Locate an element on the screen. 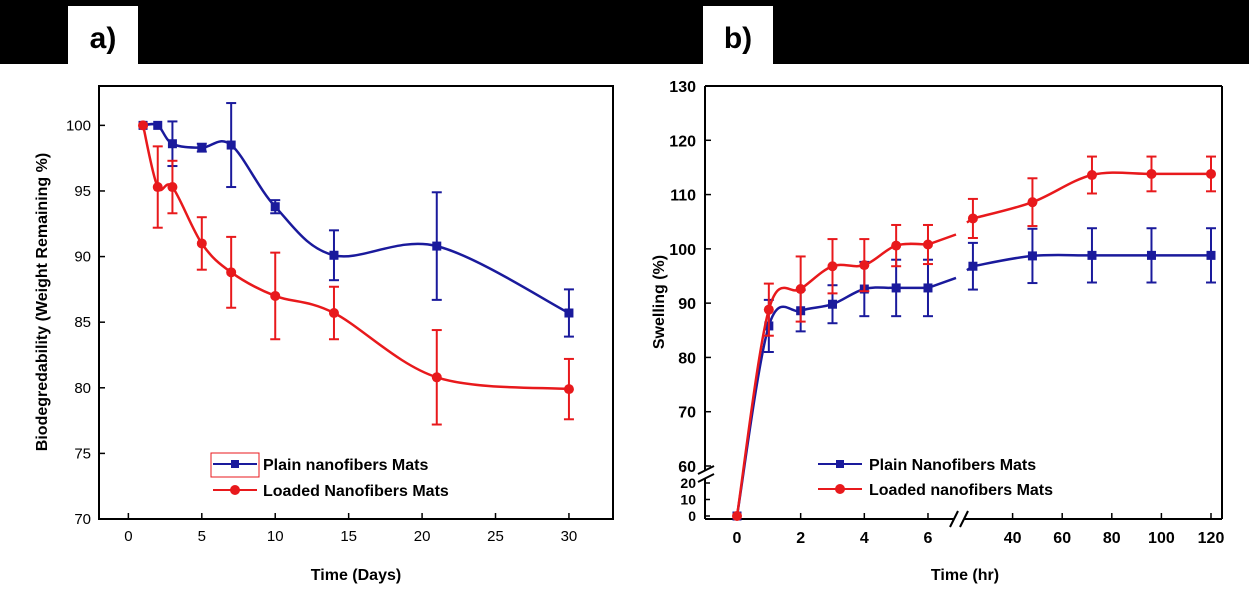 The width and height of the screenshot is (1249, 590). chart-b-y-axis-label: Swelling (%) is located at coordinates (659, 302).